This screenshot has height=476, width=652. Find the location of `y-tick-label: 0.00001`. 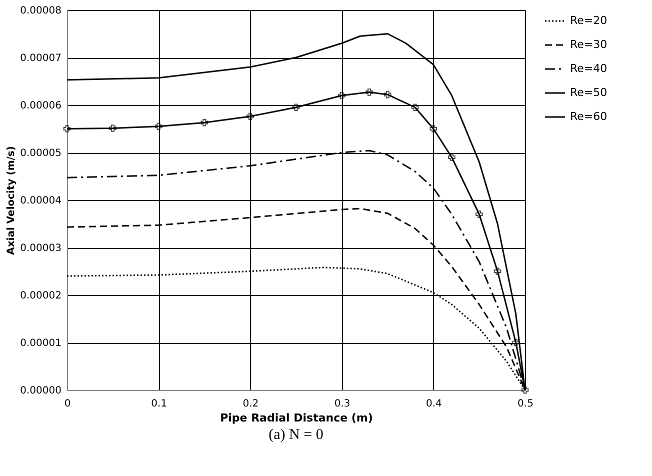

y-tick-label: 0.00001 is located at coordinates (41, 343).